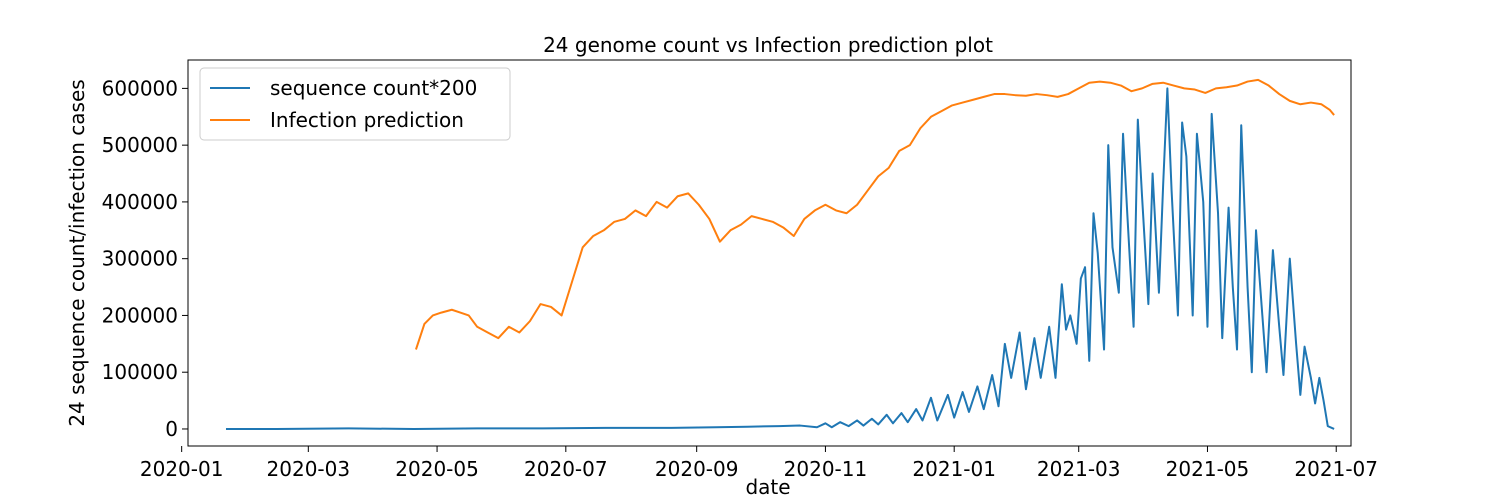 The image size is (1500, 504). I want to click on y-tick-label-200000: 200000, so click(140, 315).